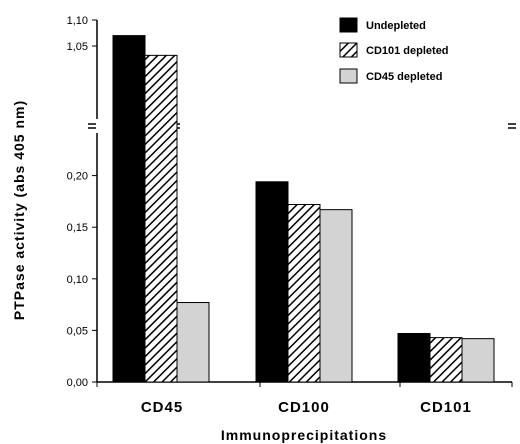  I want to click on x-tick-label: CD101, so click(446, 407).